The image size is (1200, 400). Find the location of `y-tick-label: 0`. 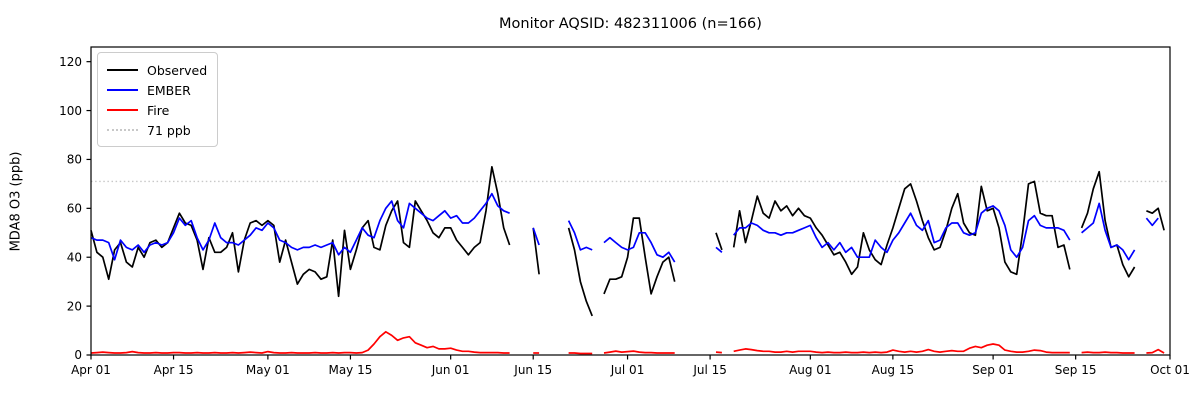

y-tick-label: 0 is located at coordinates (78, 355).